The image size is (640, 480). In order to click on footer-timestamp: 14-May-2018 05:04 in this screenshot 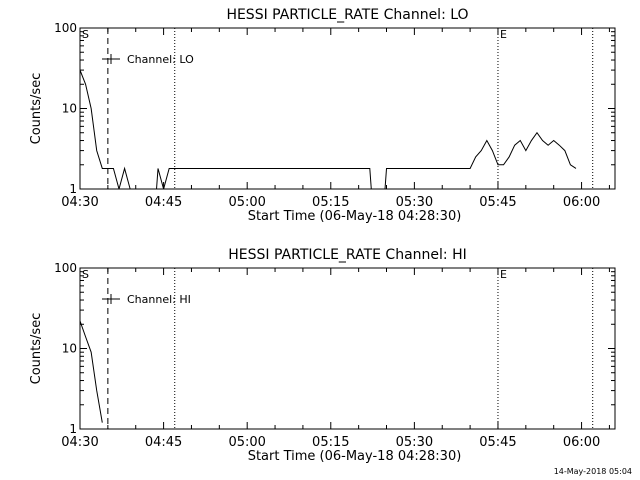, I will do `click(592, 471)`.